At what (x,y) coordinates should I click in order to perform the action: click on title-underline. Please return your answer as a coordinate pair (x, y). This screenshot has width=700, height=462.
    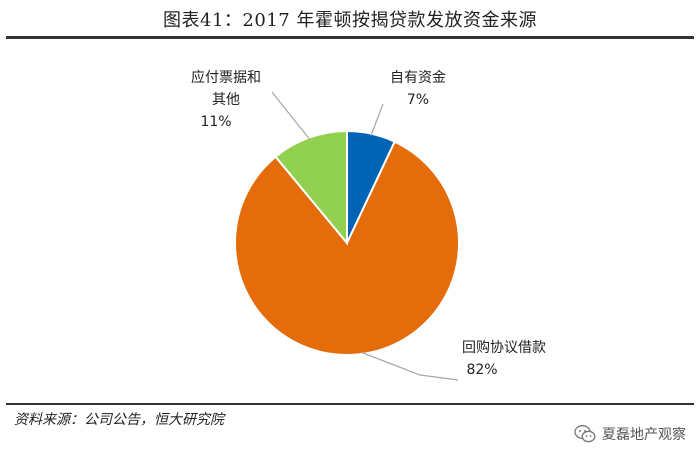
    Looking at the image, I should click on (350, 37).